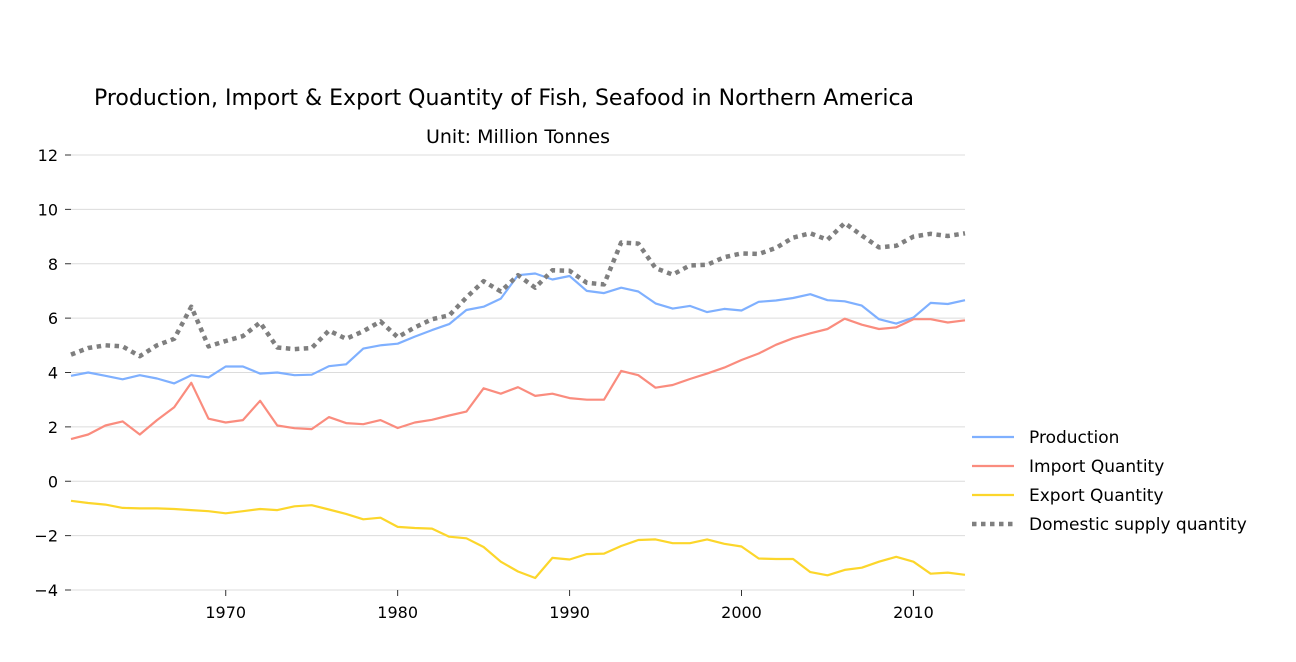  Describe the element at coordinates (1074, 438) in the screenshot. I see `legend-label: Production` at that location.